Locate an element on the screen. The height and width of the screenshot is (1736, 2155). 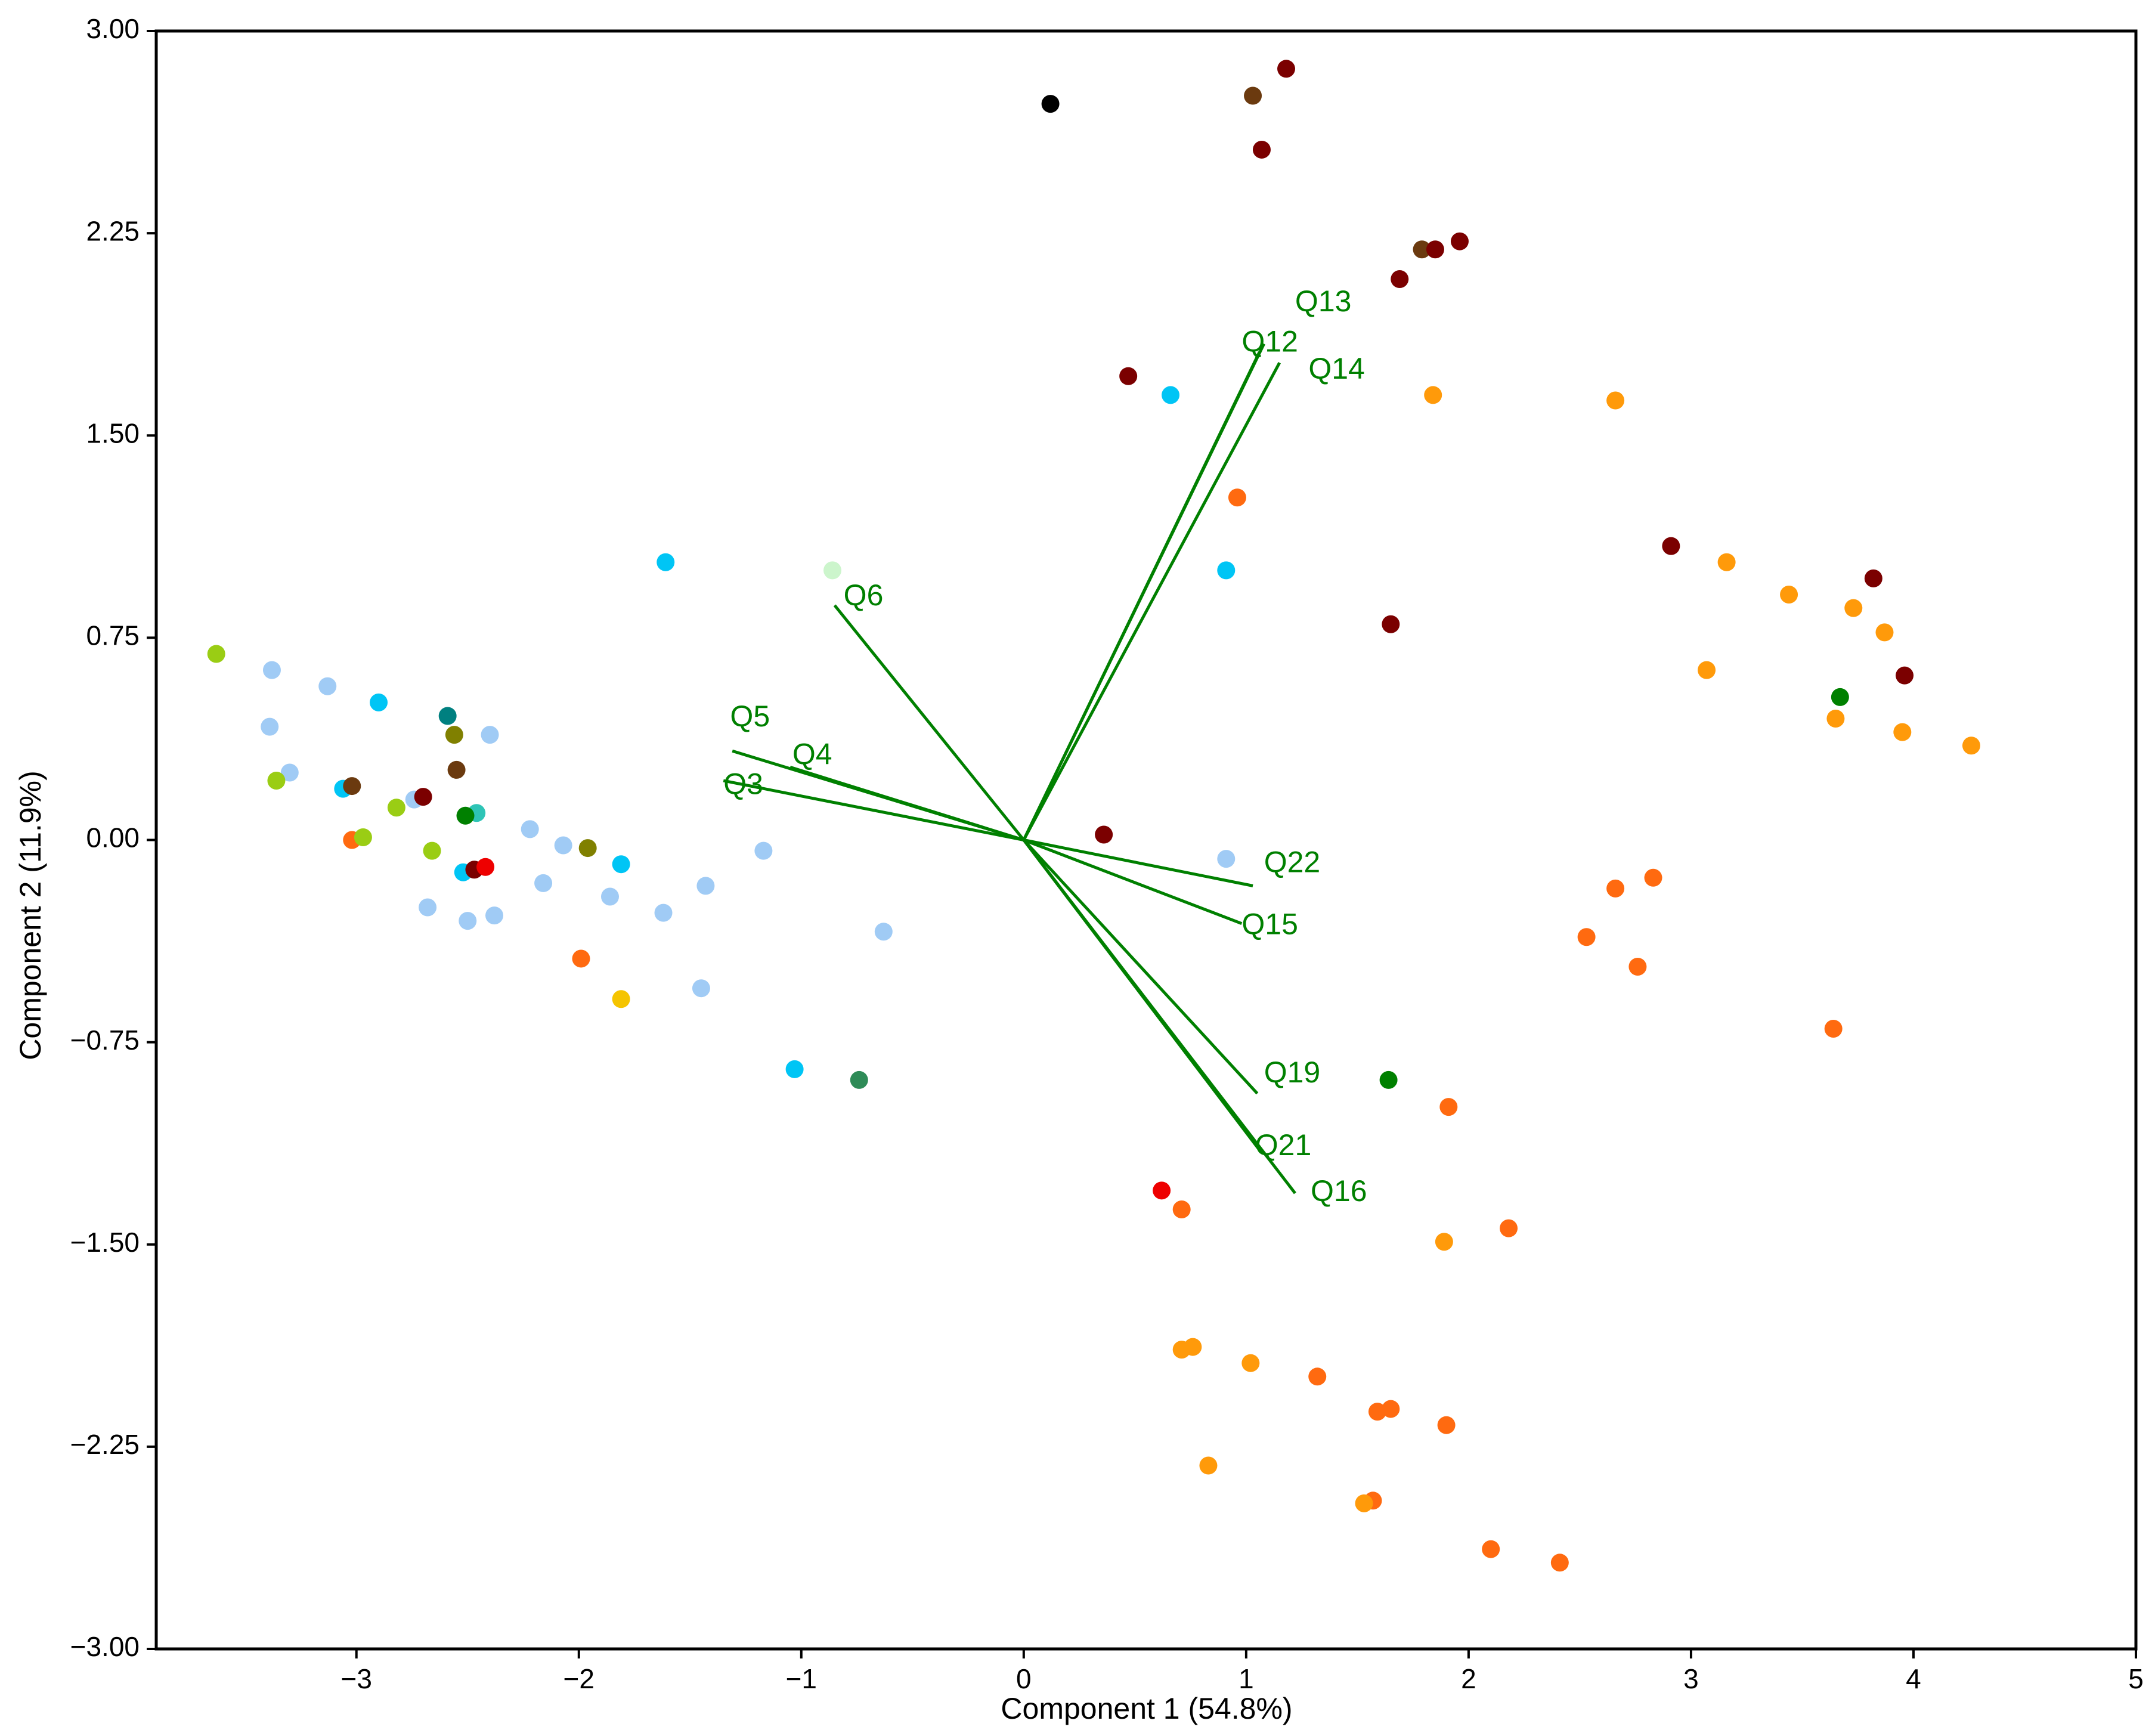
loading-vector-q12 is located at coordinates (1141, 596).